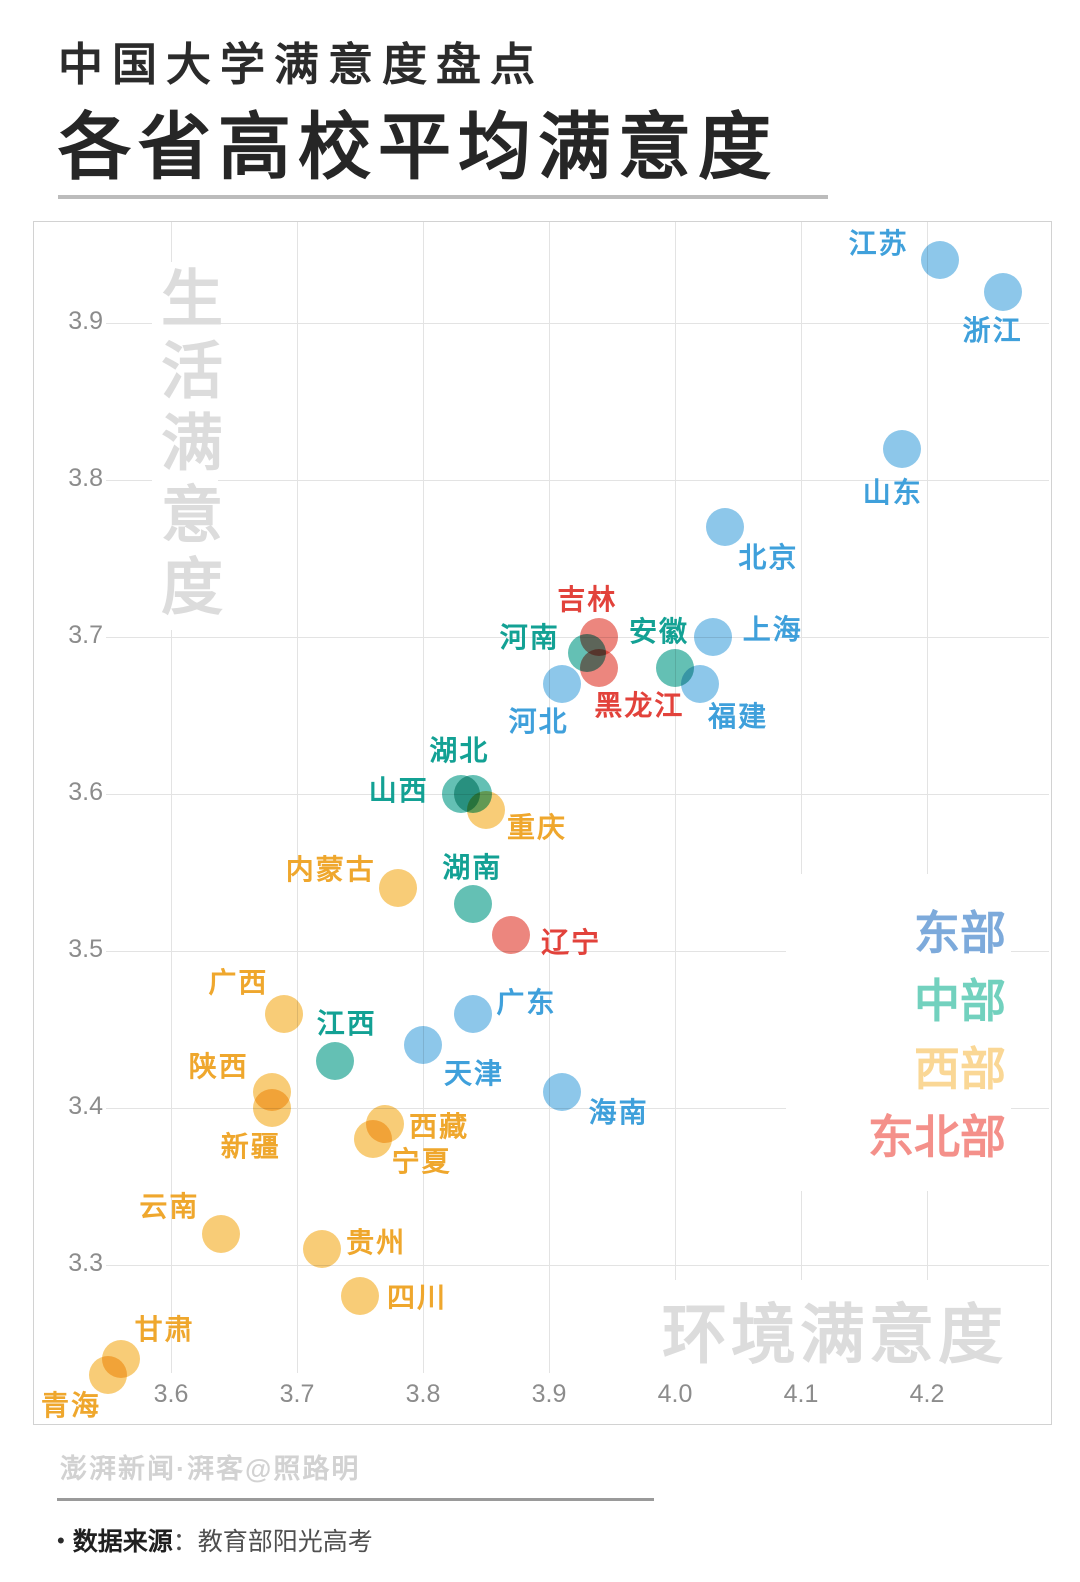 This screenshot has width=1080, height=1582. I want to click on data-point-label-湖南: 湖南, so click(472, 867).